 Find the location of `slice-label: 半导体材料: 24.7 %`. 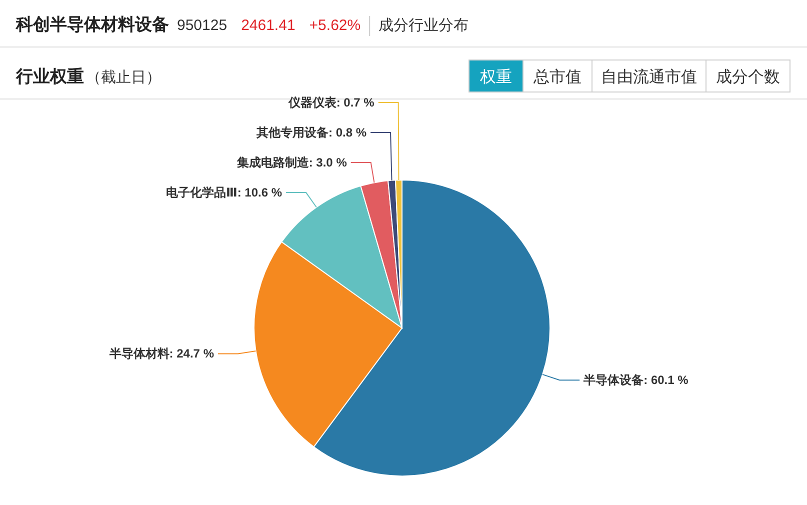

slice-label: 半导体材料: 24.7 % is located at coordinates (161, 353).